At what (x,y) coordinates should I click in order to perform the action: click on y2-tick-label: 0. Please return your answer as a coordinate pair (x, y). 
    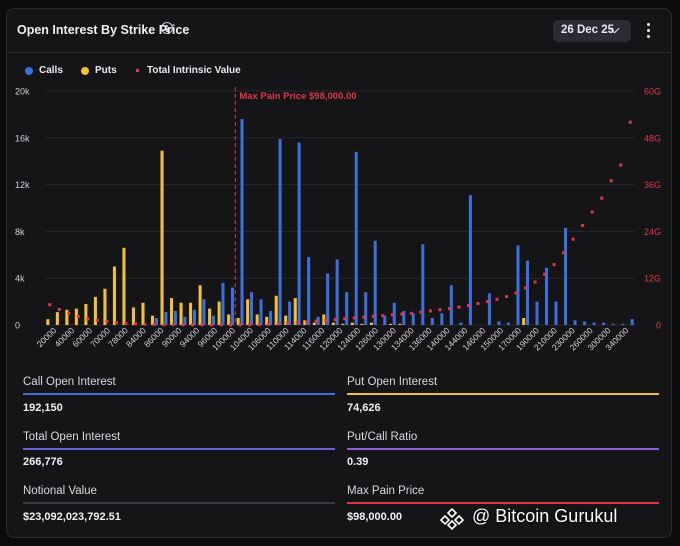
    Looking at the image, I should click on (658, 326).